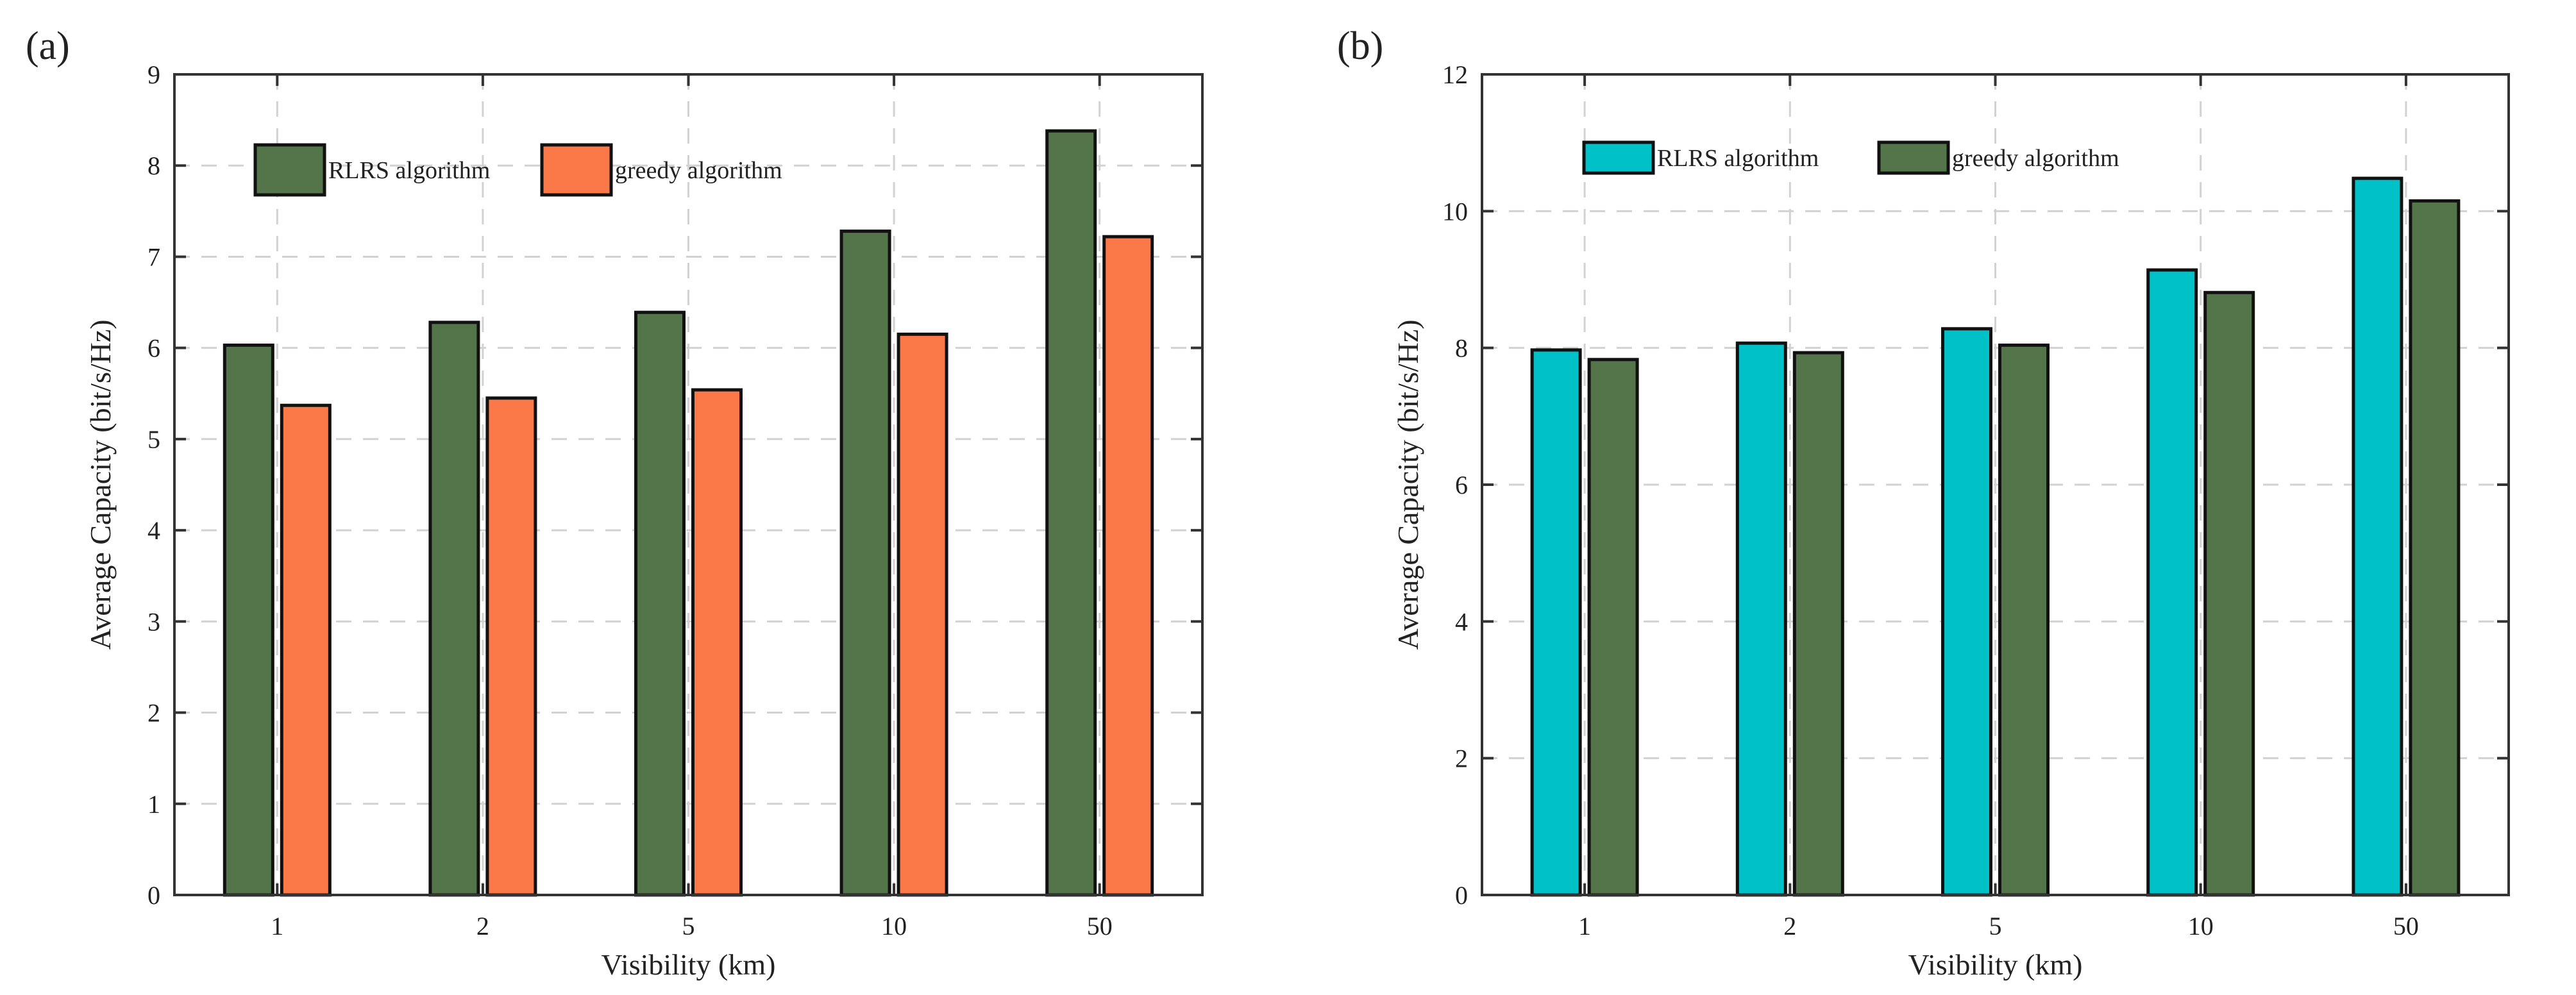 This screenshot has height=995, width=2576. What do you see at coordinates (1613, 627) in the screenshot?
I see `bar-b-s1-c0` at bounding box center [1613, 627].